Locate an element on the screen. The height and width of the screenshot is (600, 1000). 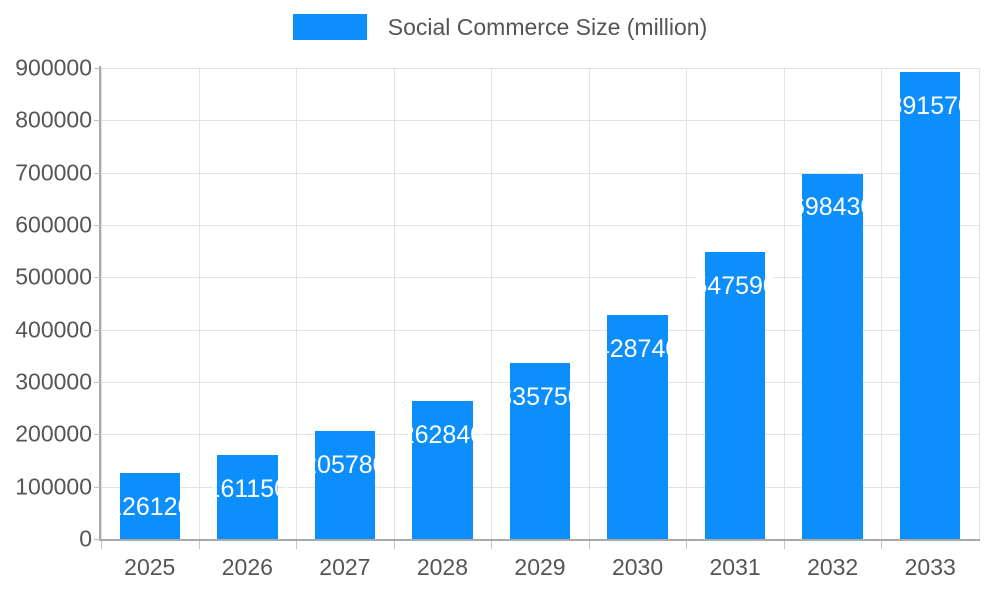
y-axis-line is located at coordinates (100, 303).